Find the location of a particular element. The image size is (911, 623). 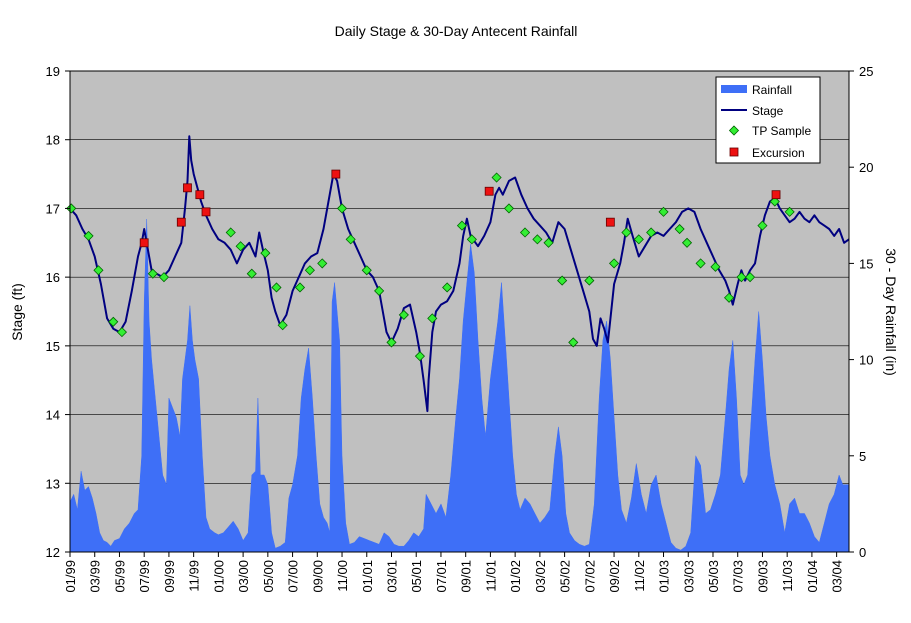

x-tick-label: 01/99 is located at coordinates (70, 576).